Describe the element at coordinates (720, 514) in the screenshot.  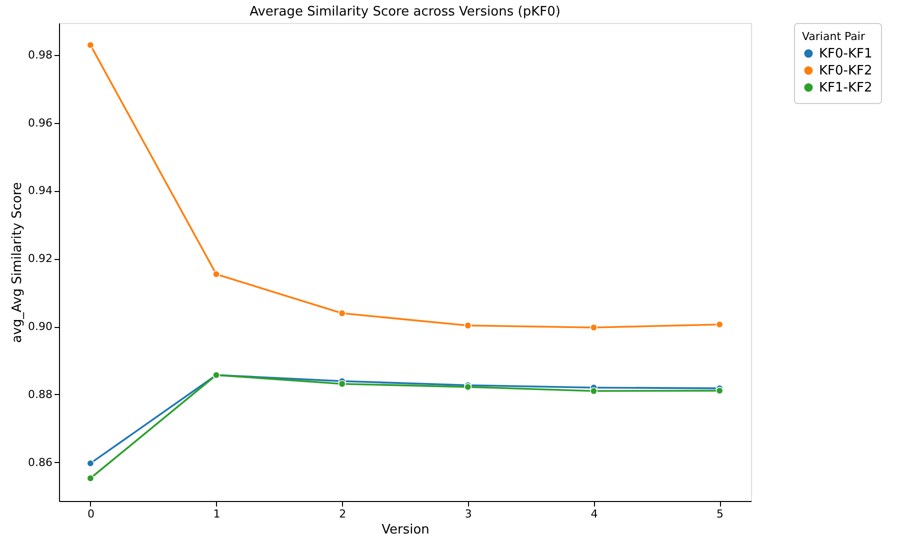
I see `x-tick-label: 5` at that location.